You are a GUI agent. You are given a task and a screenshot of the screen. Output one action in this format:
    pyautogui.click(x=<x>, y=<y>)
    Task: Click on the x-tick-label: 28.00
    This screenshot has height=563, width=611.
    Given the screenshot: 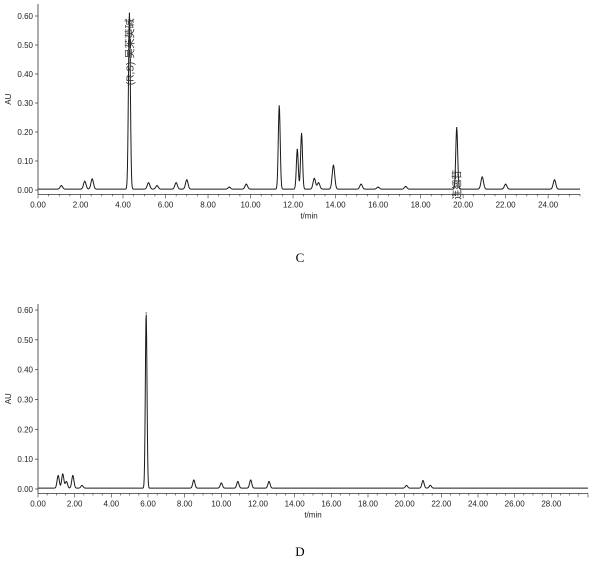 What is the action you would take?
    pyautogui.click(x=551, y=503)
    